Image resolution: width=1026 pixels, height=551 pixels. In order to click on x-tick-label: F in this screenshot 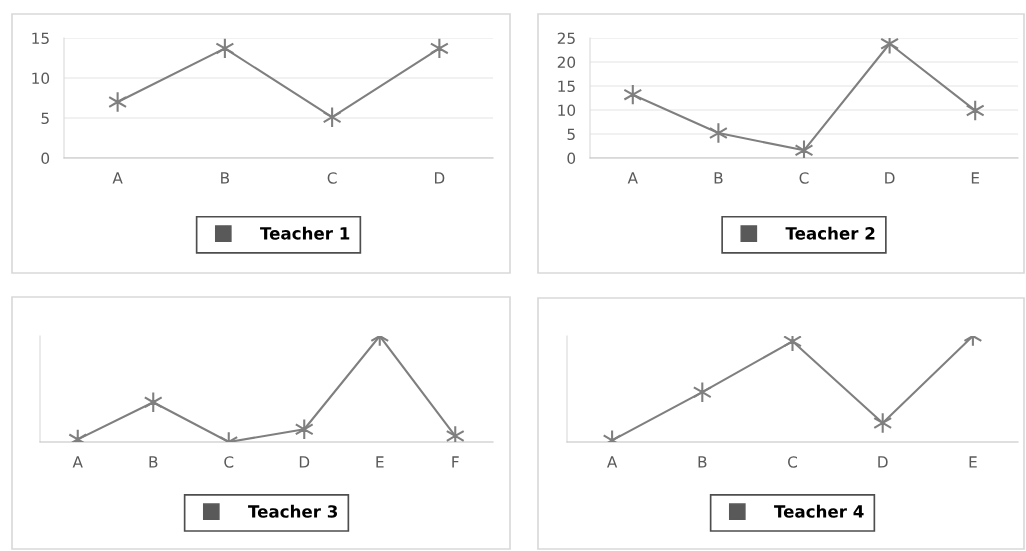, I will do `click(455, 462)`.